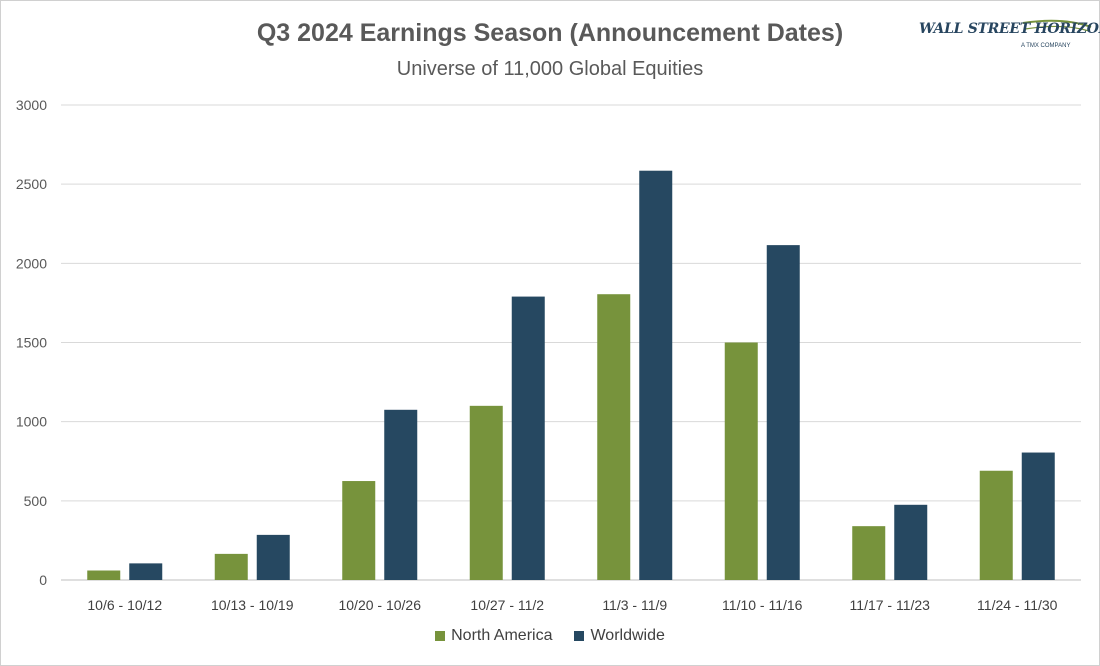 The height and width of the screenshot is (666, 1100). Describe the element at coordinates (1057, 25) in the screenshot. I see `logo-swoosh-icon` at that location.